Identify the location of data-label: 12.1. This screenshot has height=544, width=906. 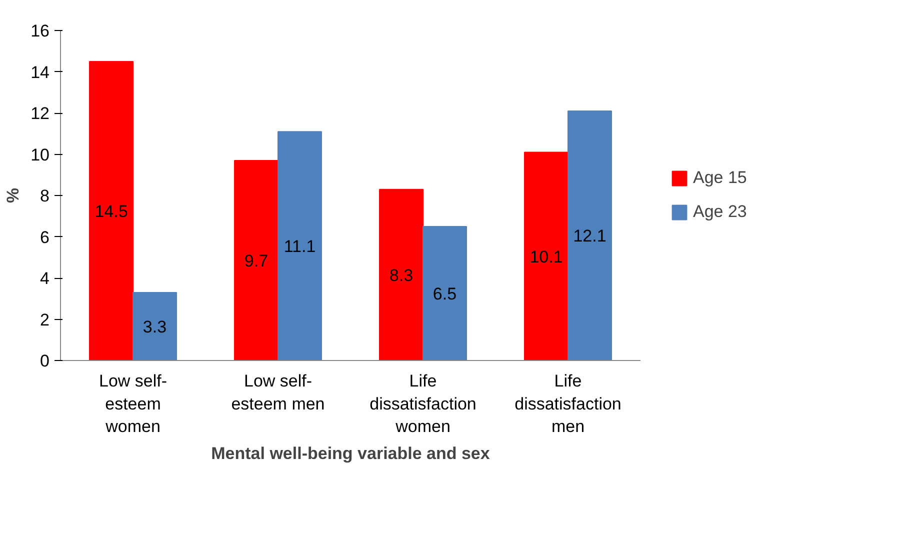
(589, 236).